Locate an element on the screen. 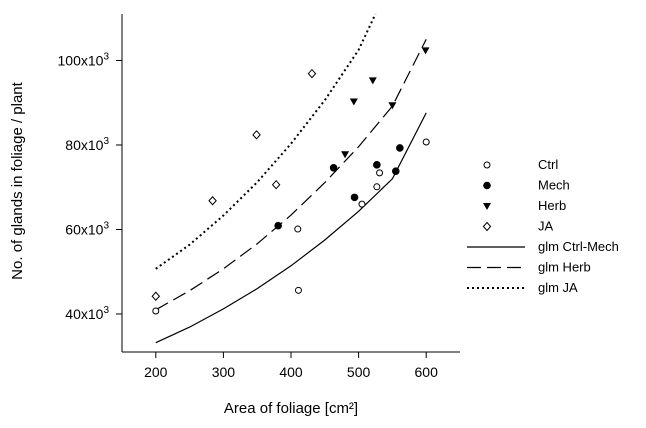  legend-label-ja: JA is located at coordinates (546, 226).